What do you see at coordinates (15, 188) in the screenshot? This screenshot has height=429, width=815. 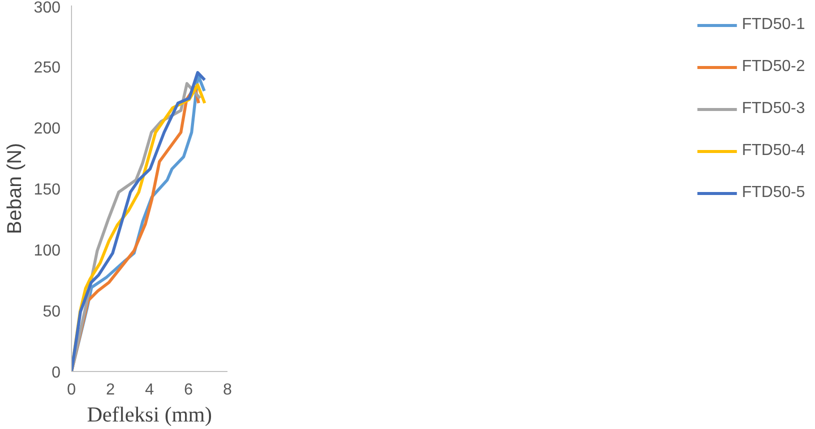 I see `y-axis-title: Beban (N)` at bounding box center [15, 188].